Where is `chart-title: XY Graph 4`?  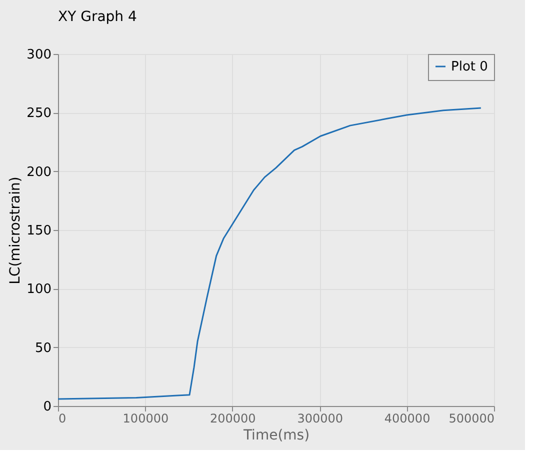
chart-title: XY Graph 4 is located at coordinates (97, 17).